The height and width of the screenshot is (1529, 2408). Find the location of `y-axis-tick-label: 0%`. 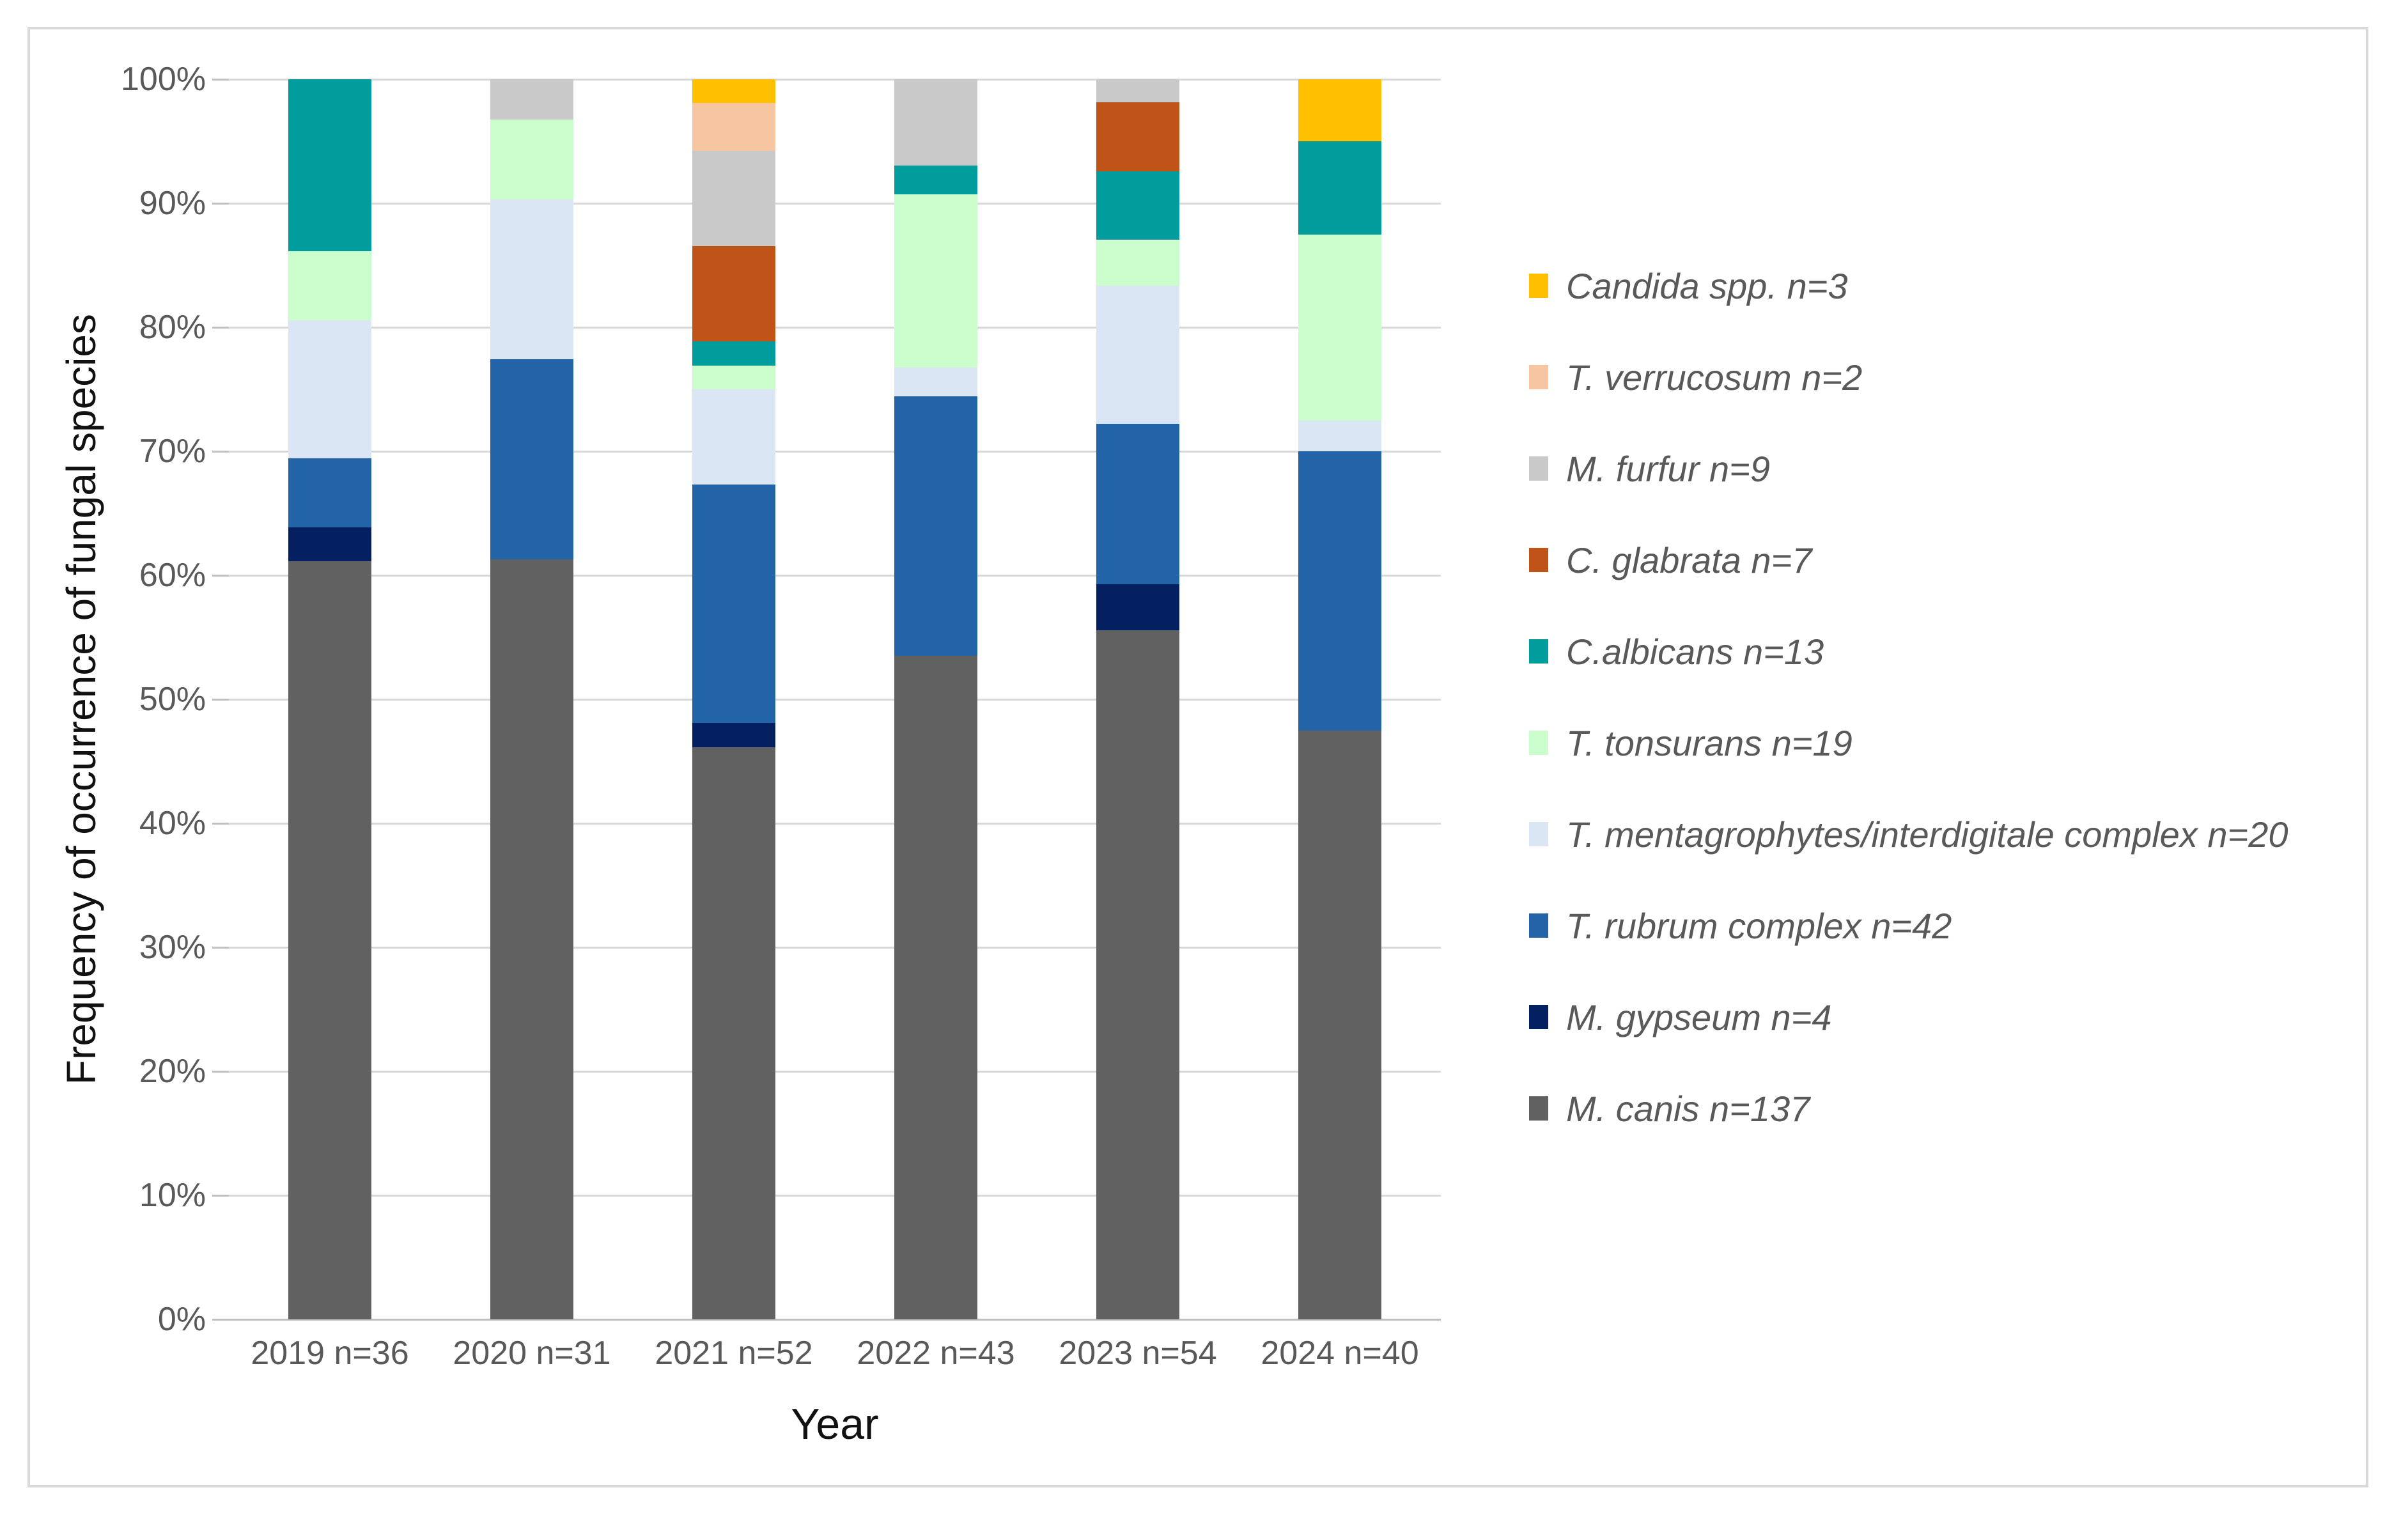

y-axis-tick-label: 0% is located at coordinates (182, 1320).